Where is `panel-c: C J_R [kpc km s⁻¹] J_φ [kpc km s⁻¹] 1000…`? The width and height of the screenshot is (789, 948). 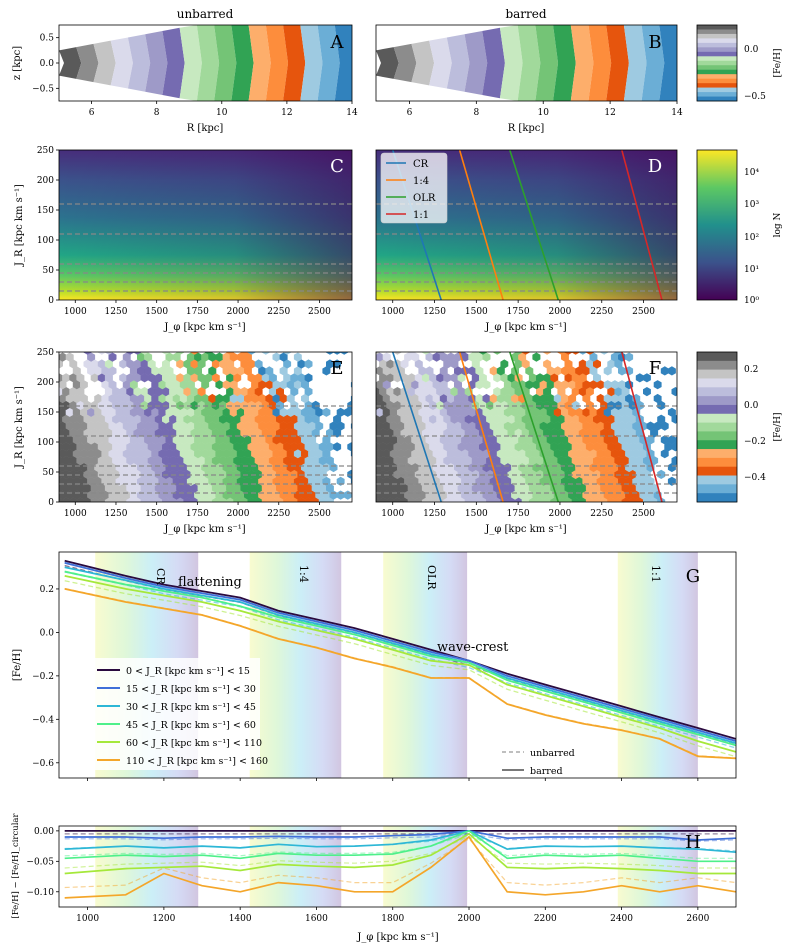 panel-c: C J_R [kpc km s⁻¹] J_φ [kpc km s⁻¹] 1000… is located at coordinates (183, 239).